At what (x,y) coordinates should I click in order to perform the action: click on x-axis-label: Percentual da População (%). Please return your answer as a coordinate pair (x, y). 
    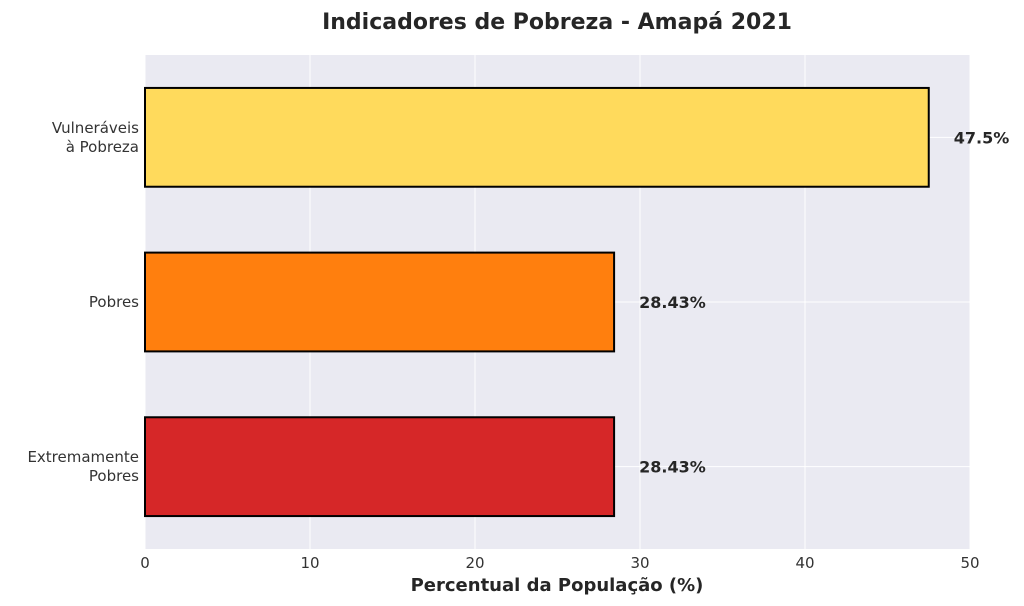
    Looking at the image, I should click on (557, 585).